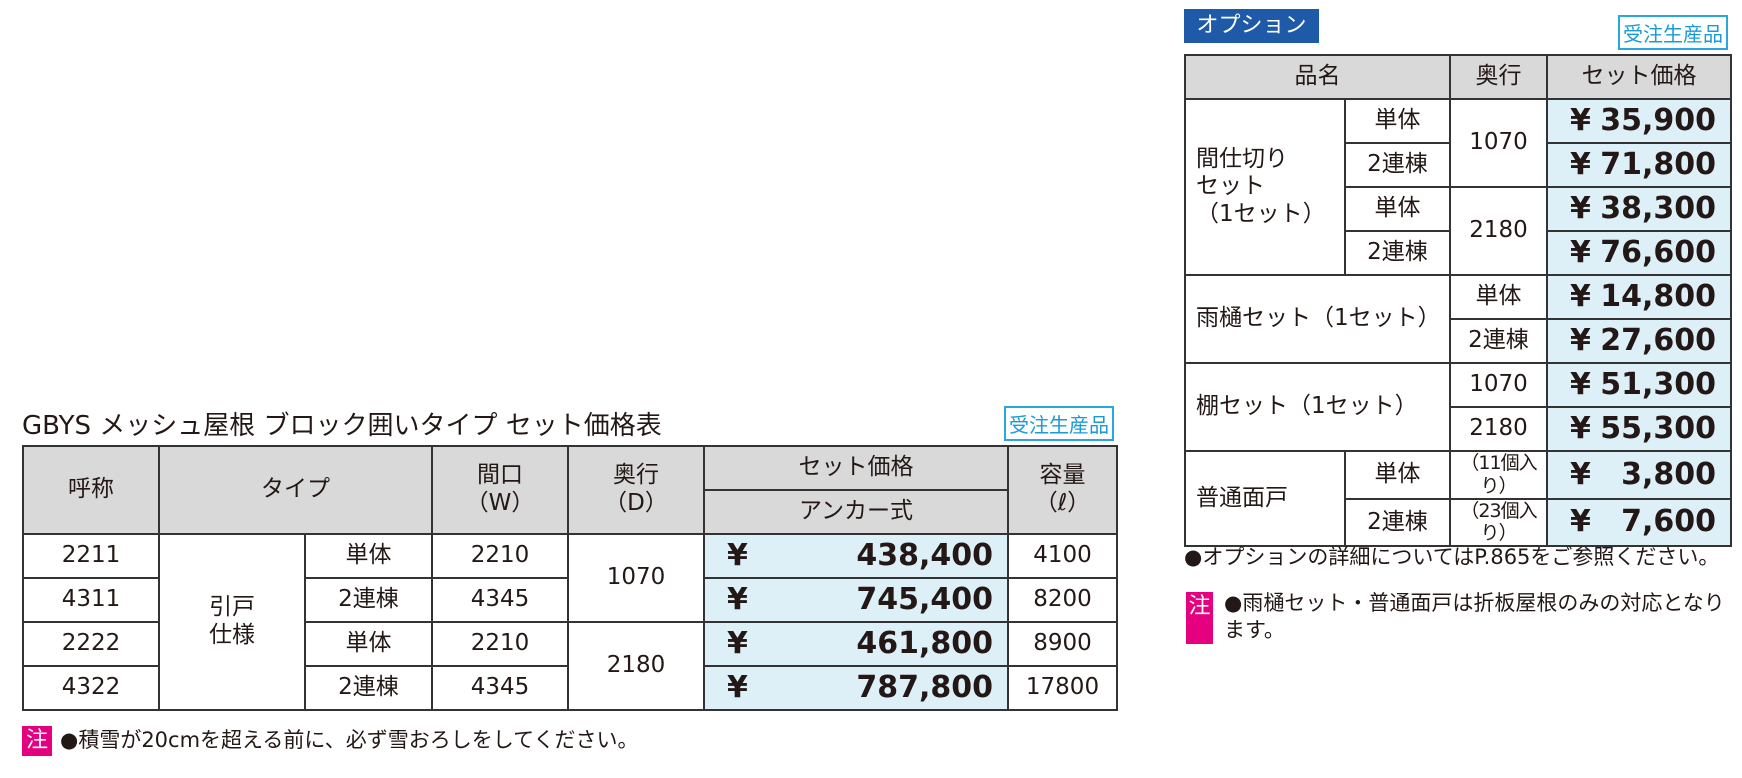 The image size is (1742, 778). I want to click on price: ¥14,800, so click(1639, 297).